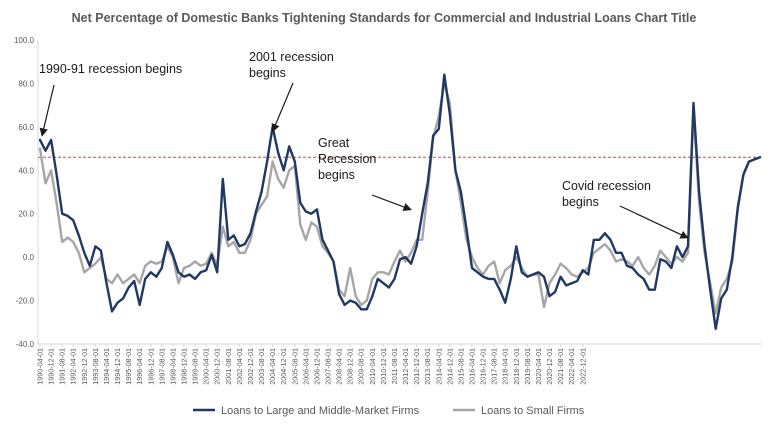 This screenshot has width=768, height=429. Describe the element at coordinates (117, 366) in the screenshot. I see `x-tick-label: 1994-12-01` at that location.